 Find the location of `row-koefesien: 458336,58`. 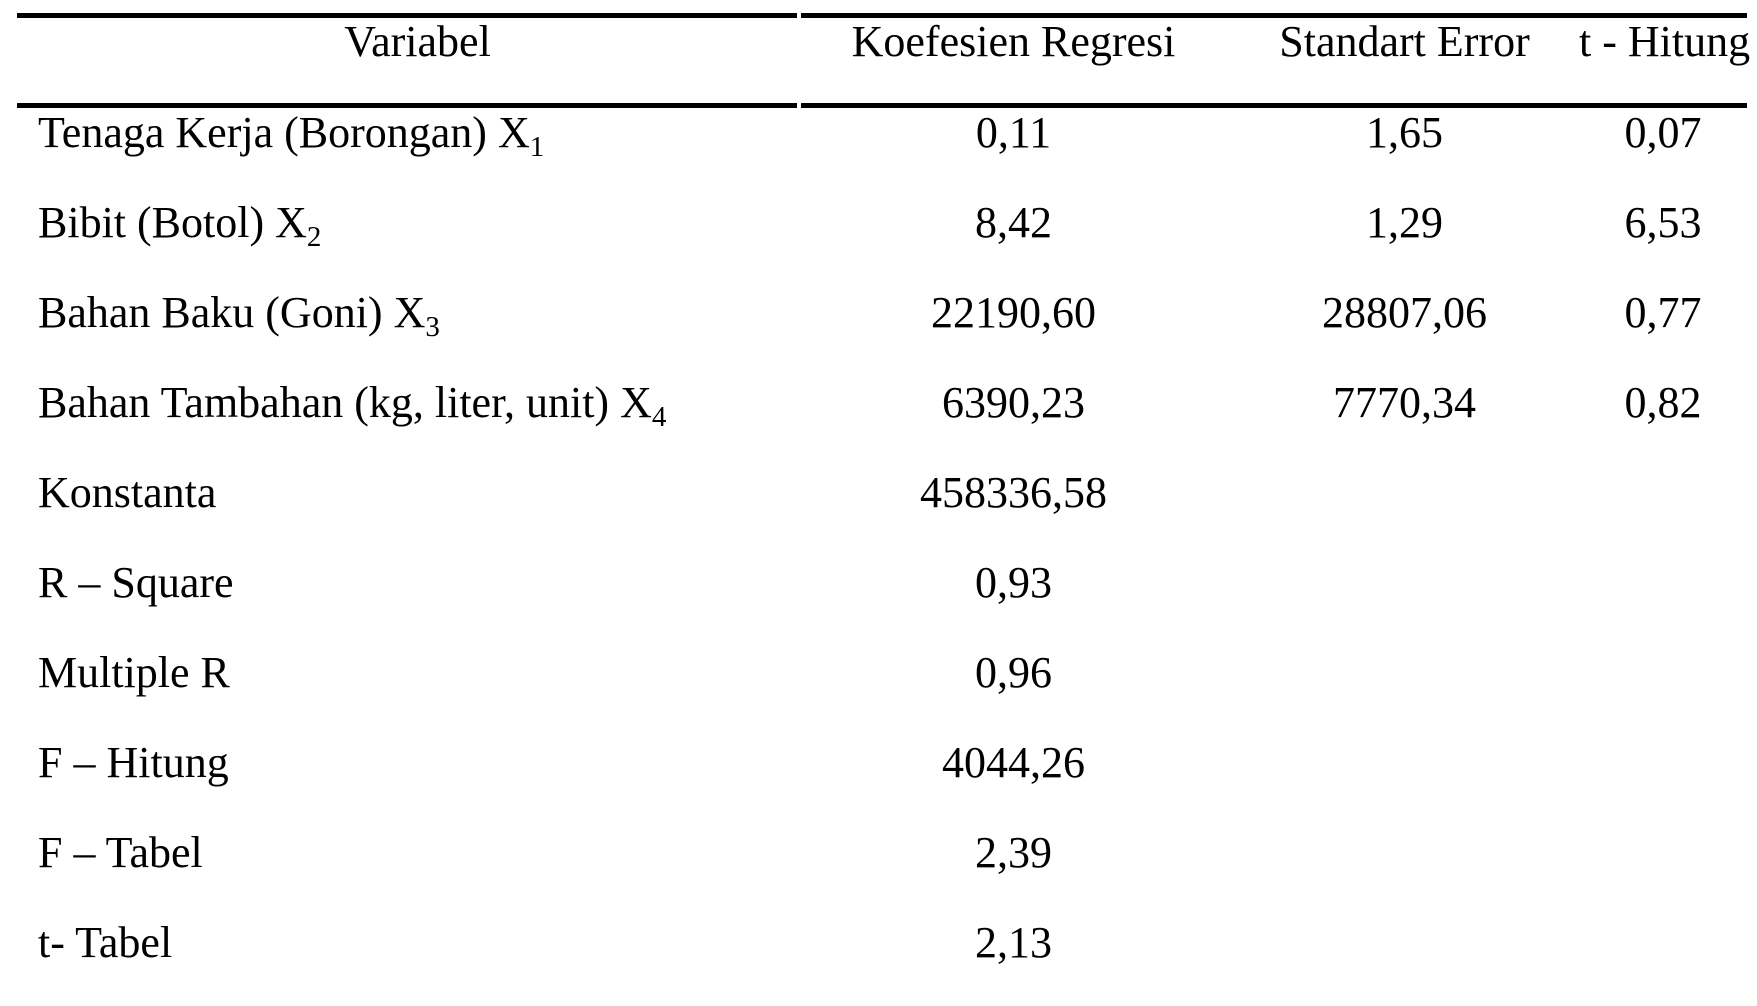

row-koefesien: 458336,58 is located at coordinates (1013, 492).